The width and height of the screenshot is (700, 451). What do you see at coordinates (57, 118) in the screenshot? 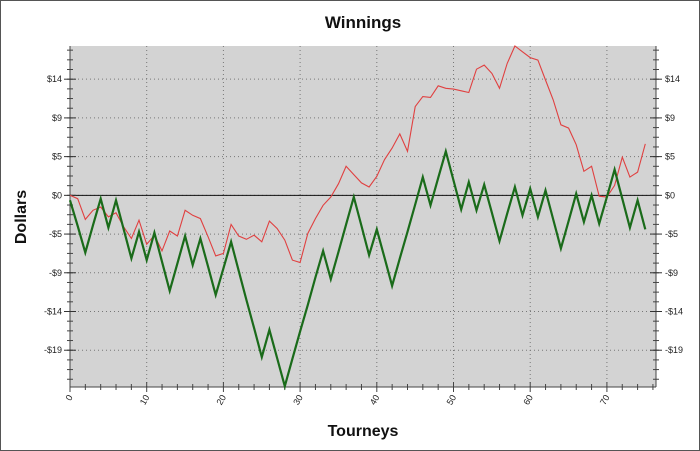
I see `y-tick-label-left: $9` at bounding box center [57, 118].